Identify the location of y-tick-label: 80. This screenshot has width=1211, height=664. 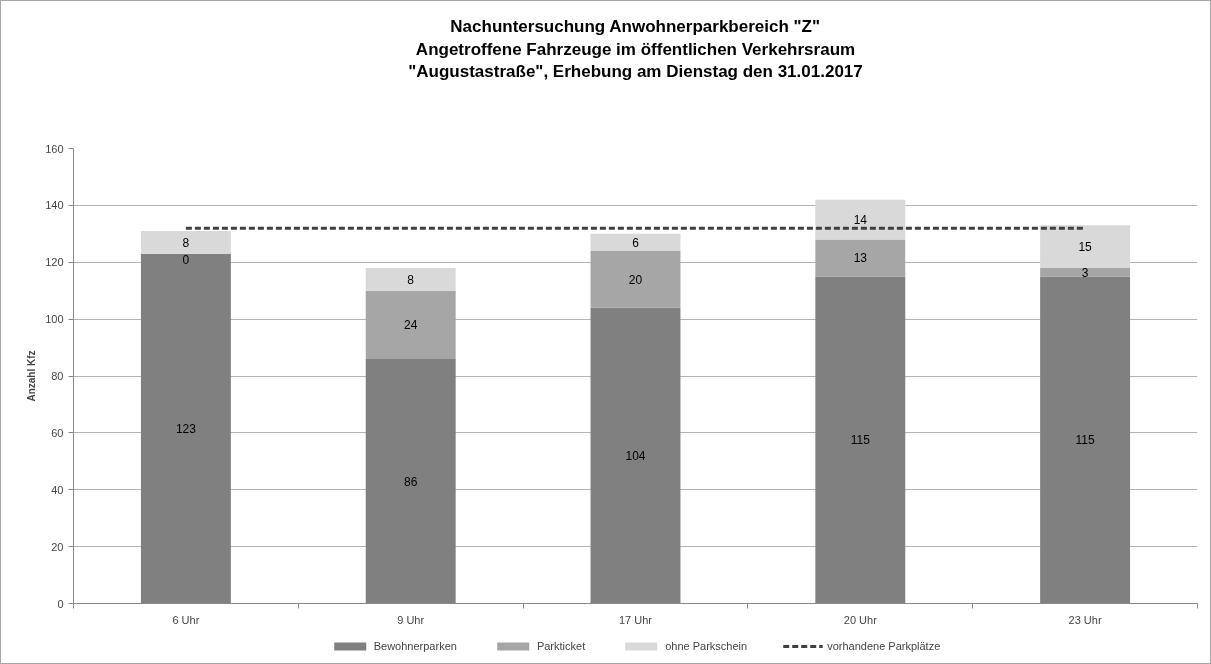
(57, 376).